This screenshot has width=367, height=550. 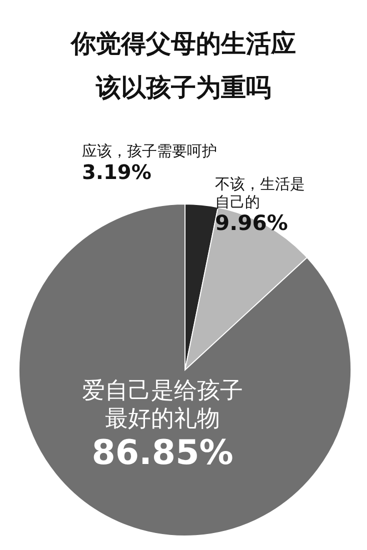 What do you see at coordinates (183, 66) in the screenshot?
I see `chart-title: 你觉得父母的生活应该以孩子为重吗` at bounding box center [183, 66].